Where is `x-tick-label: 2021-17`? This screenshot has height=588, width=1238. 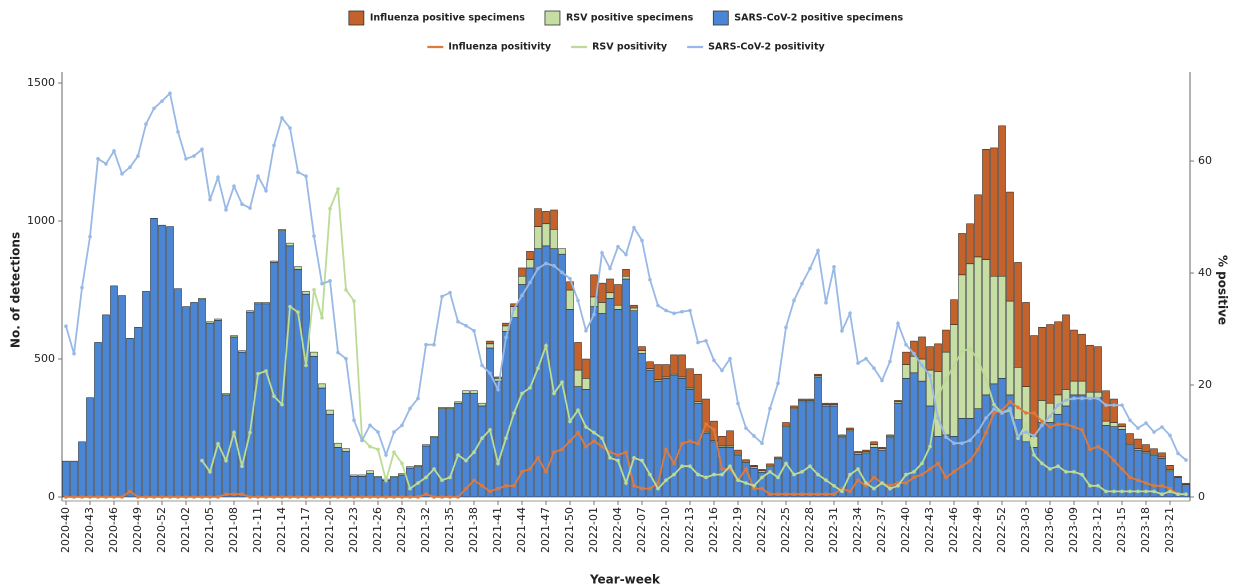 x-tick-label: 2021-17 is located at coordinates (305, 530).